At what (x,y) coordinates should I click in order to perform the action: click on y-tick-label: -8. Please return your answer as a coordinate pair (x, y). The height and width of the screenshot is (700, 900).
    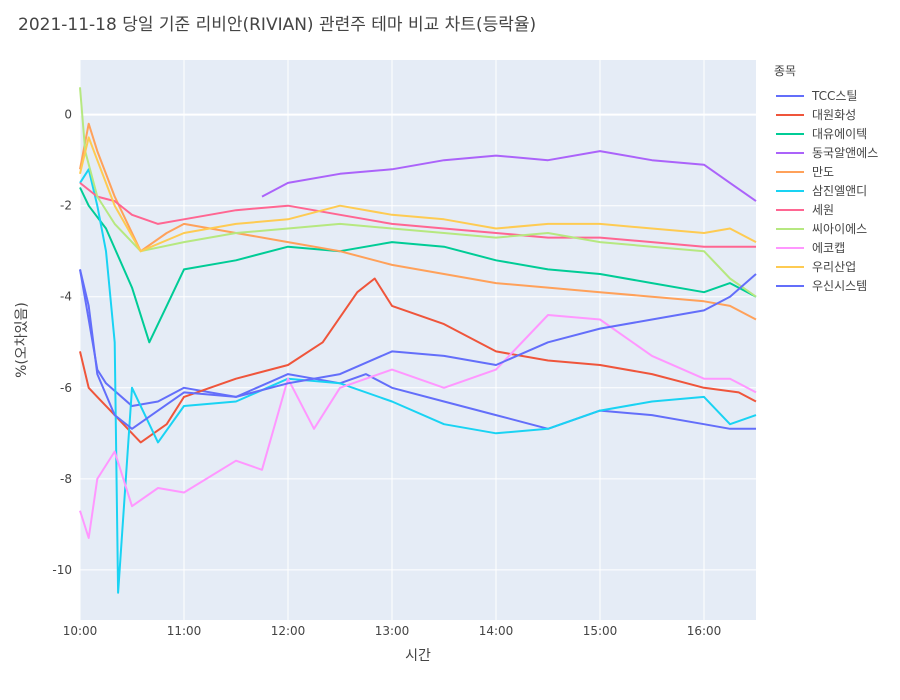
    Looking at the image, I should click on (66, 479).